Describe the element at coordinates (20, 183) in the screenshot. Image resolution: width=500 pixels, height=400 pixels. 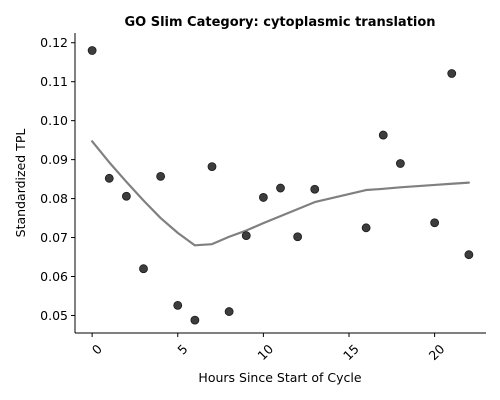
I see `y-axis-label: Standardized TPL` at that location.